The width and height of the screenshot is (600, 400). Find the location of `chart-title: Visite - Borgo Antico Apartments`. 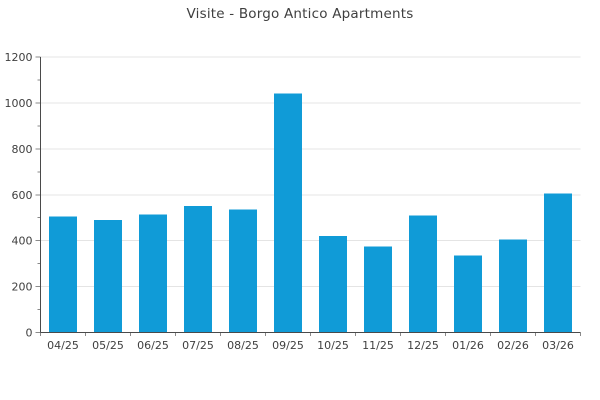

chart-title: Visite - Borgo Antico Apartments is located at coordinates (300, 14).